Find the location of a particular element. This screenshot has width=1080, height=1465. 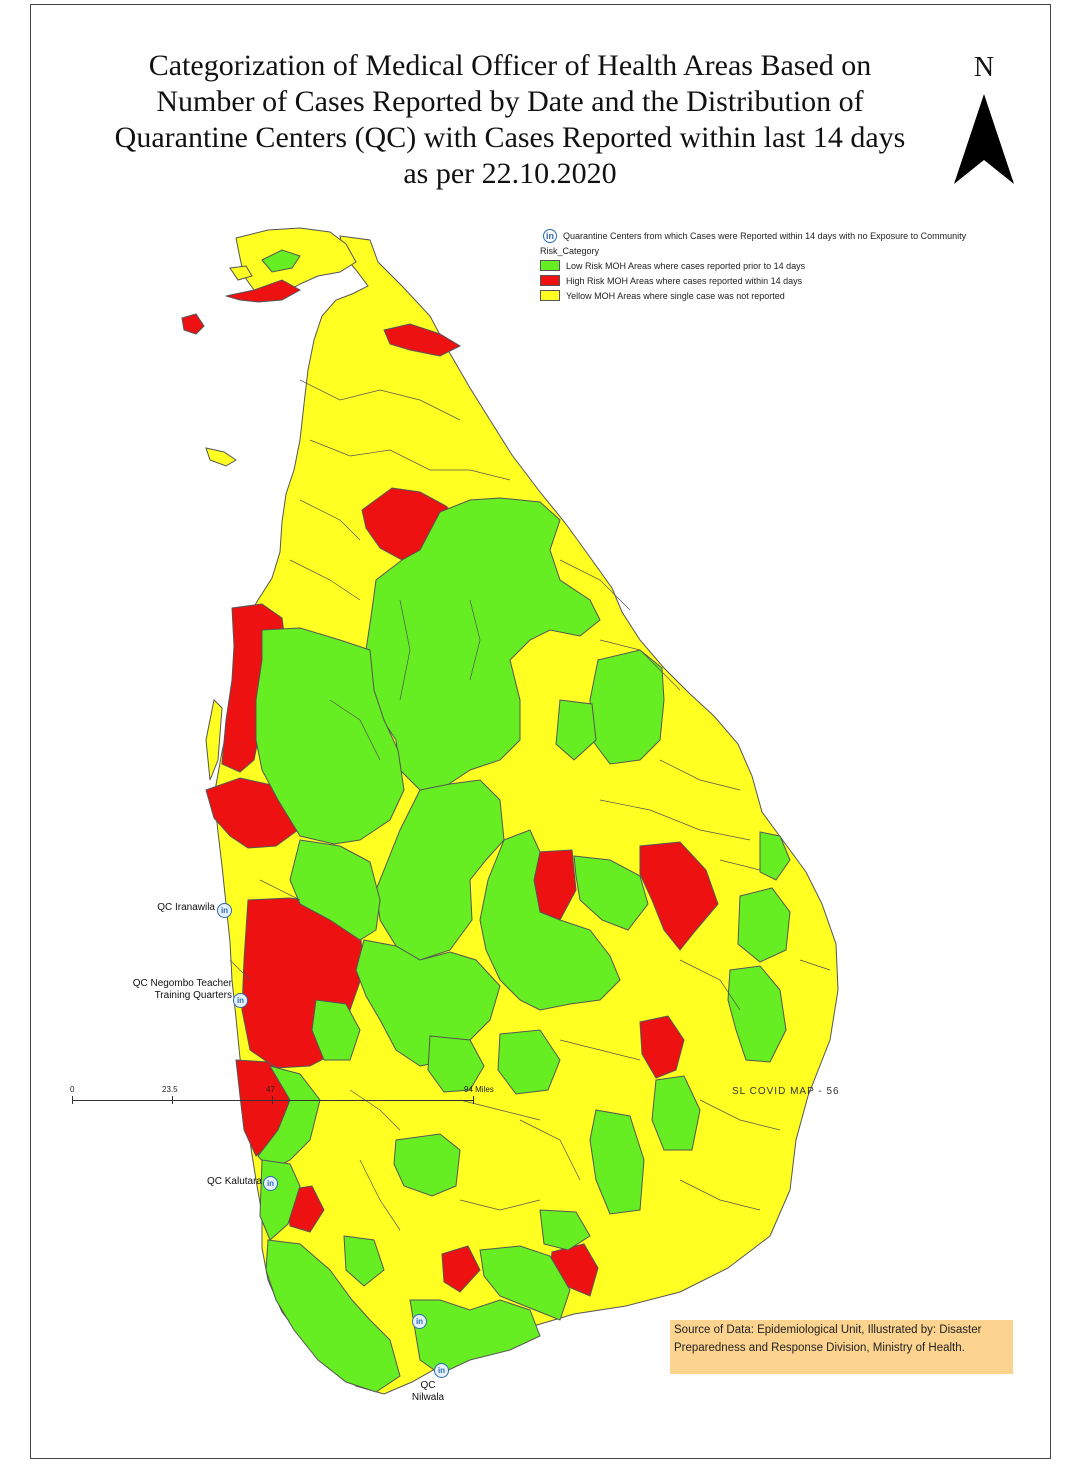

scale-tick-3: 94 Miles is located at coordinates (479, 1089).